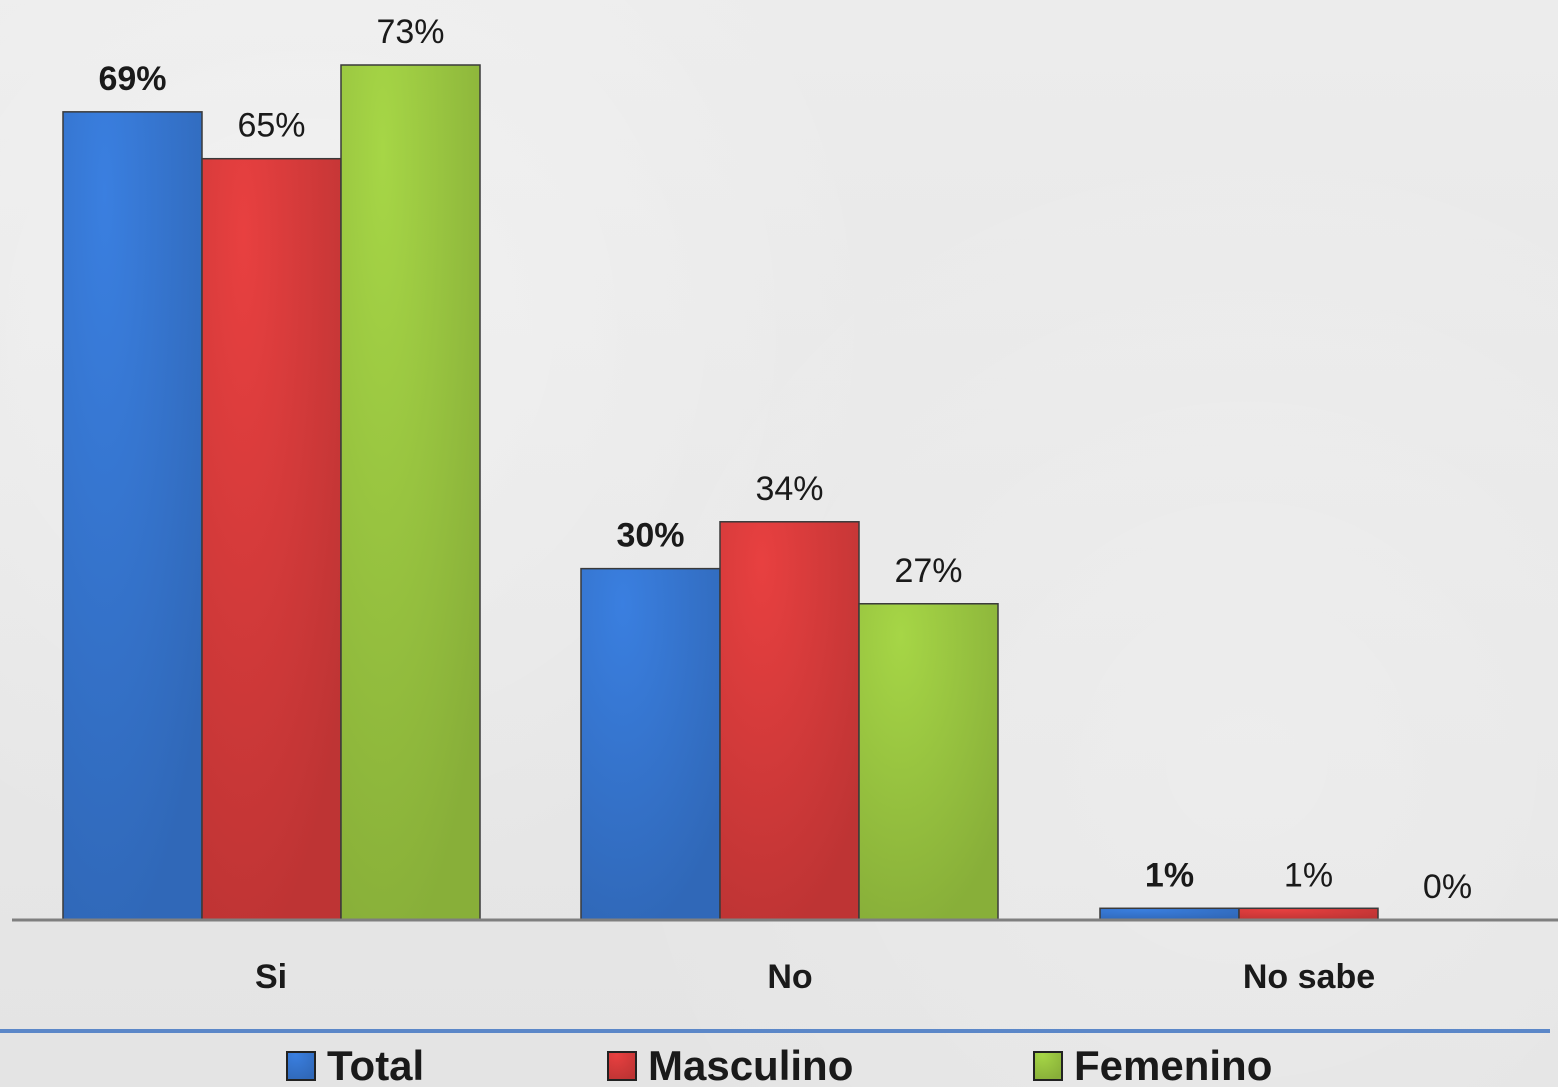 This screenshot has width=1558, height=1087. What do you see at coordinates (271, 539) in the screenshot?
I see `bar-masculino-si` at bounding box center [271, 539].